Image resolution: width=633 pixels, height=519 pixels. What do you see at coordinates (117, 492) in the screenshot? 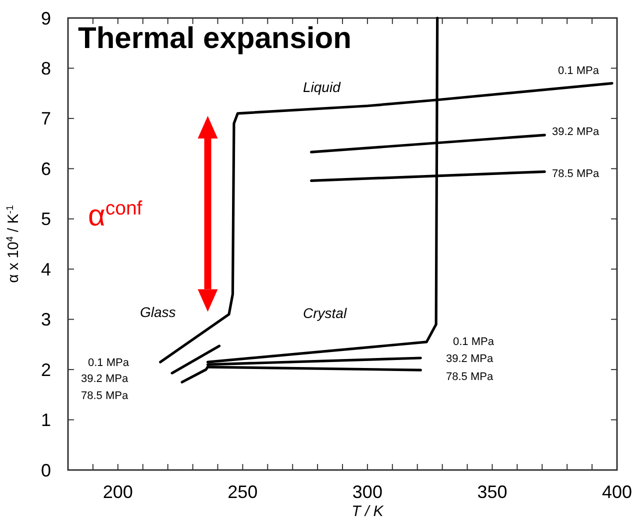
I see `x-tick-label: 200` at bounding box center [117, 492].